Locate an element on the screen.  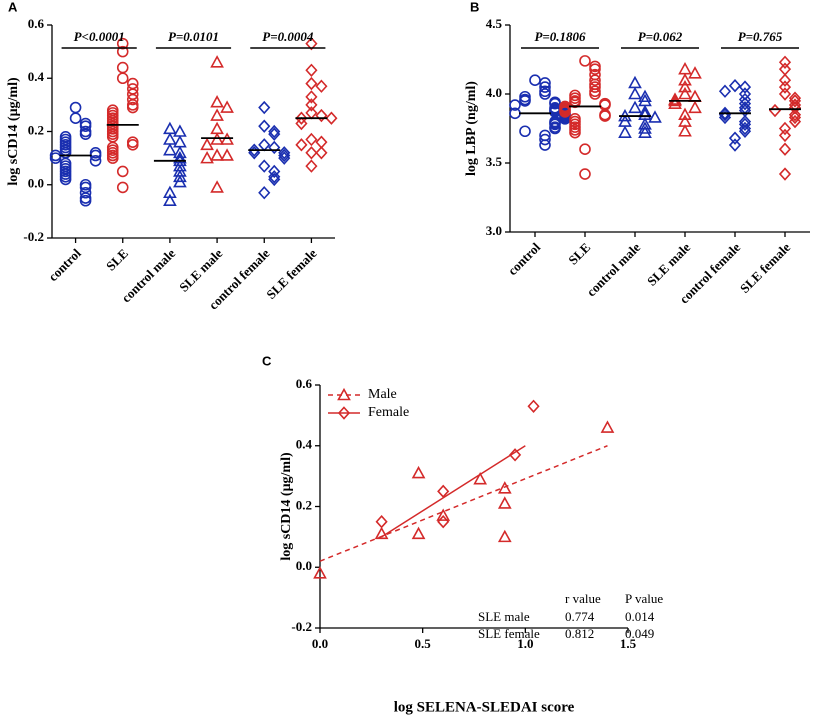
x-tick-label: 1.0 is located at coordinates (525, 643).